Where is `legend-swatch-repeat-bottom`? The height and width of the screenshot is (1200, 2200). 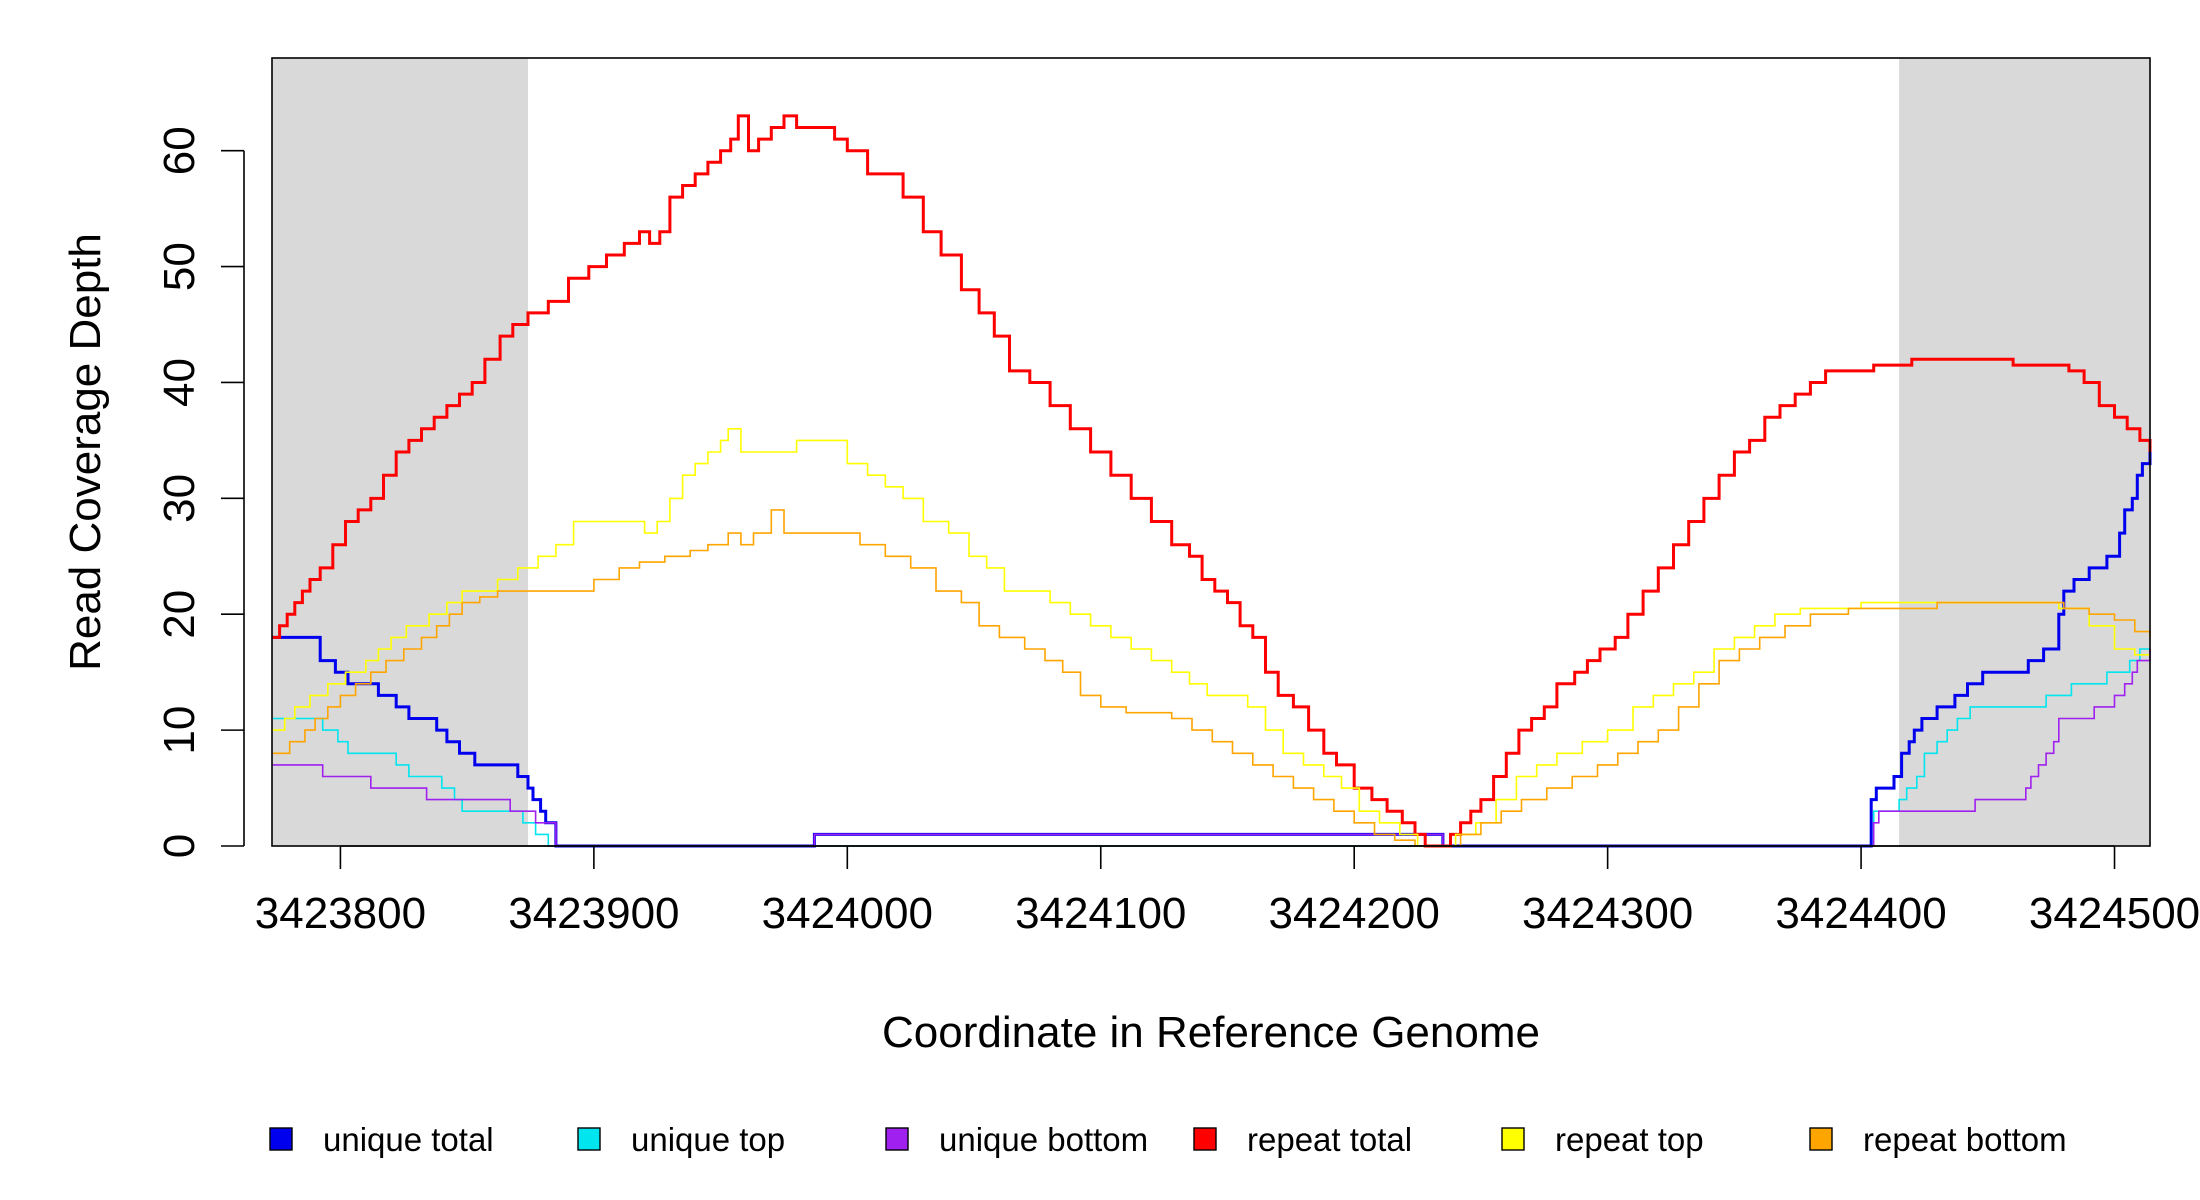
legend-swatch-repeat-bottom is located at coordinates (1821, 1139).